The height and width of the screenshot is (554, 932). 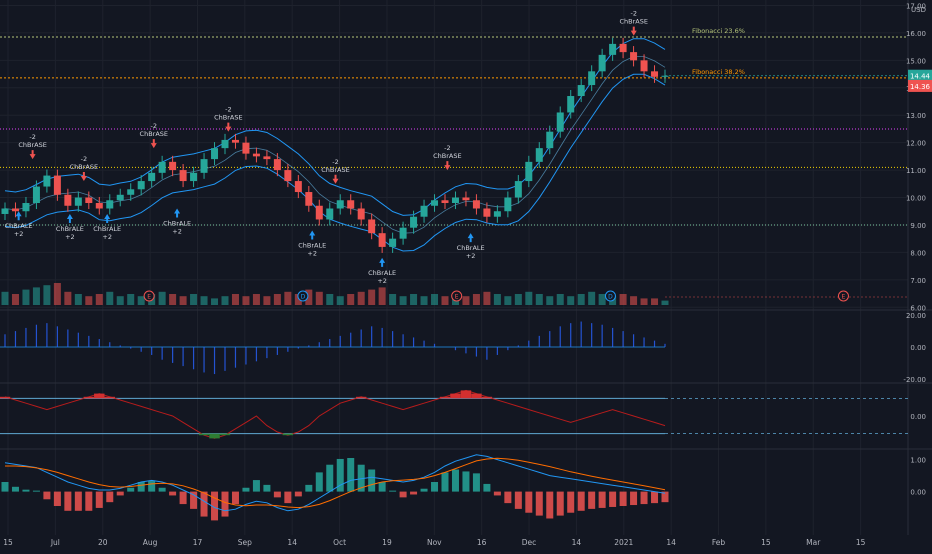 What do you see at coordinates (434, 542) in the screenshot?
I see `x-tick-label: Nov` at bounding box center [434, 542].